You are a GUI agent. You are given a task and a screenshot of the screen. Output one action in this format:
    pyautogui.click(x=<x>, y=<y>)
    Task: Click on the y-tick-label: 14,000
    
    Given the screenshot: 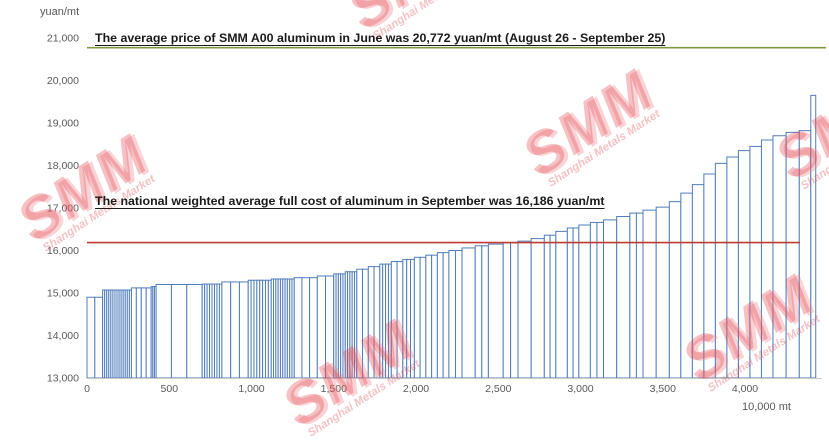 What is the action you would take?
    pyautogui.click(x=63, y=336)
    